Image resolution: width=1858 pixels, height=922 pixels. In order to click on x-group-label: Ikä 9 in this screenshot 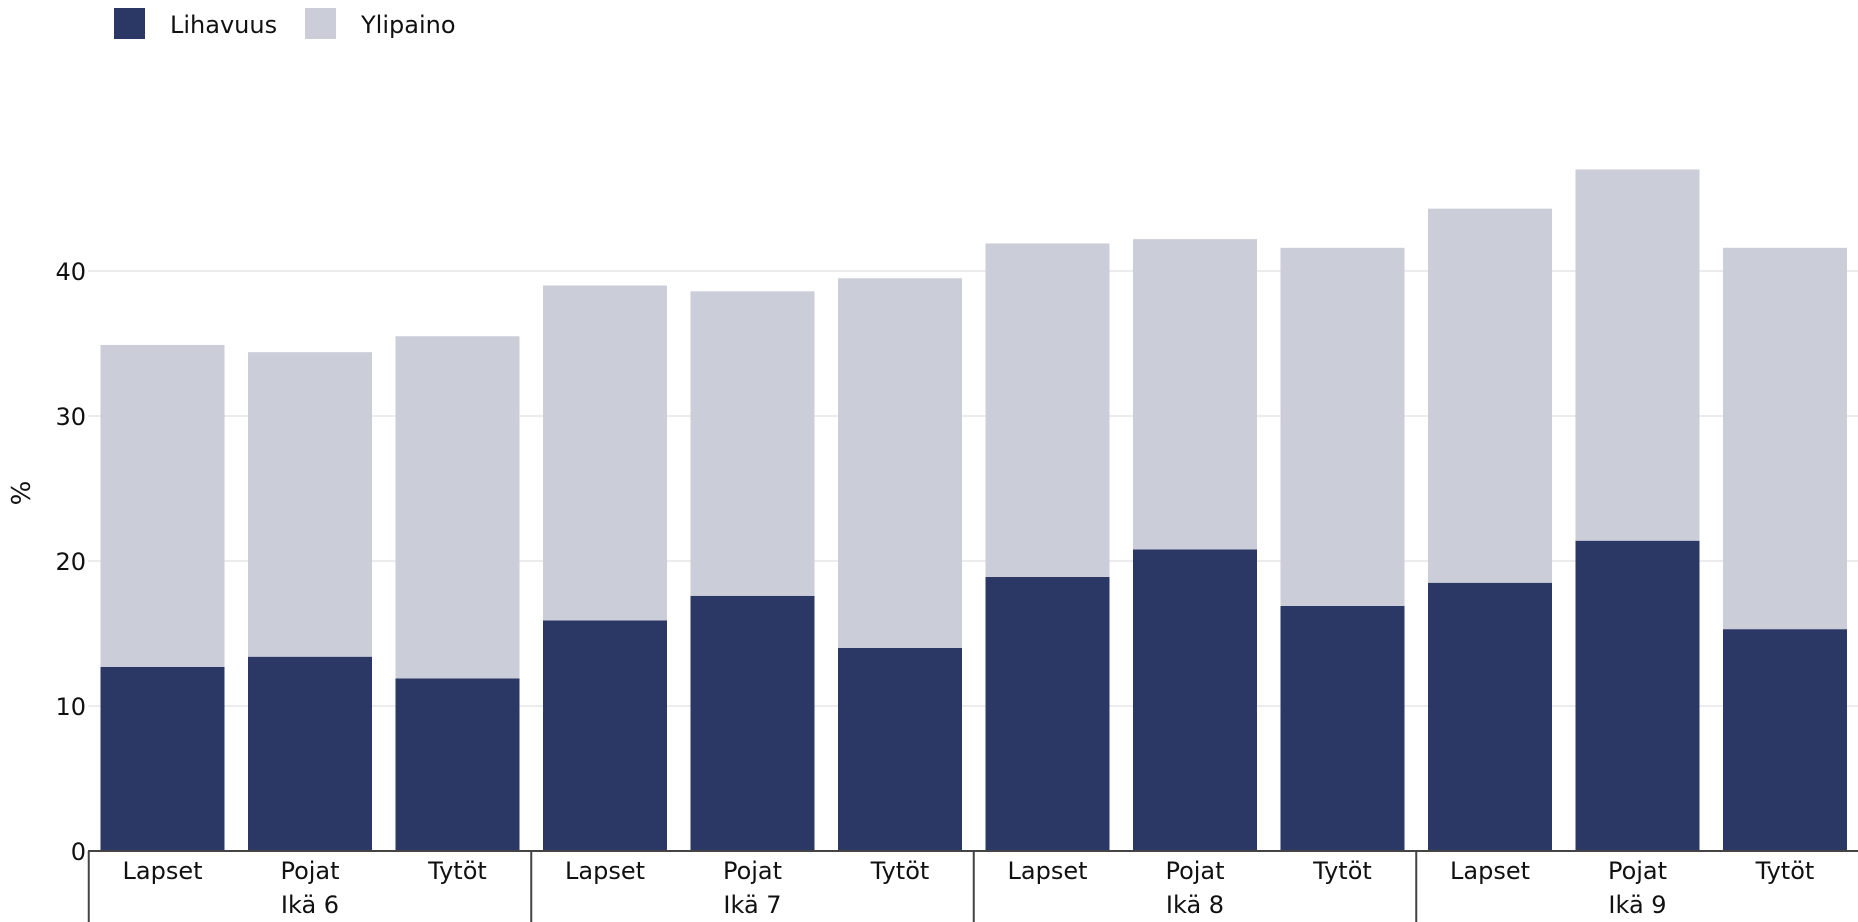, I will do `click(1637, 905)`.